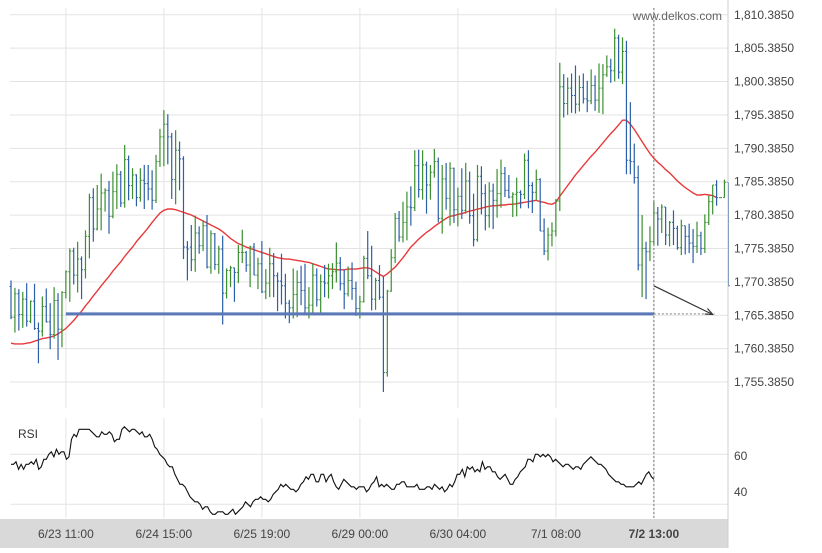 The image size is (822, 553). I want to click on forecast-arrowhead, so click(709, 312).